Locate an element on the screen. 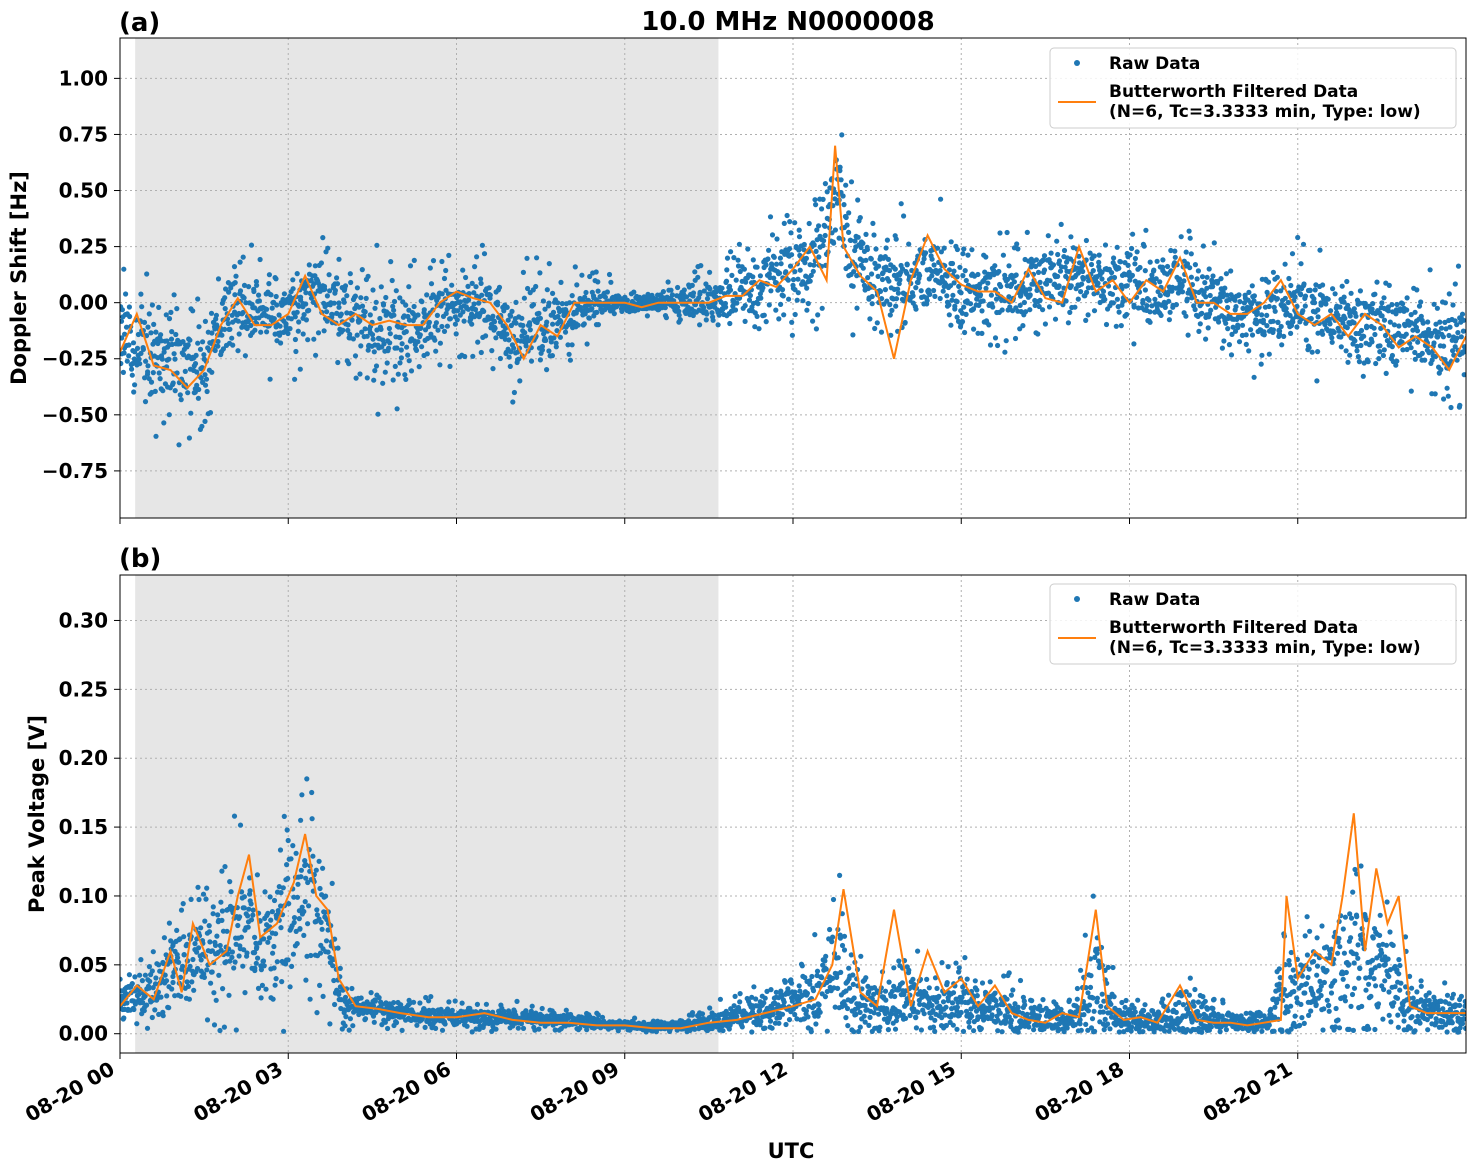  figure-title: 10.0 MHz N0000008 is located at coordinates (787, 22).